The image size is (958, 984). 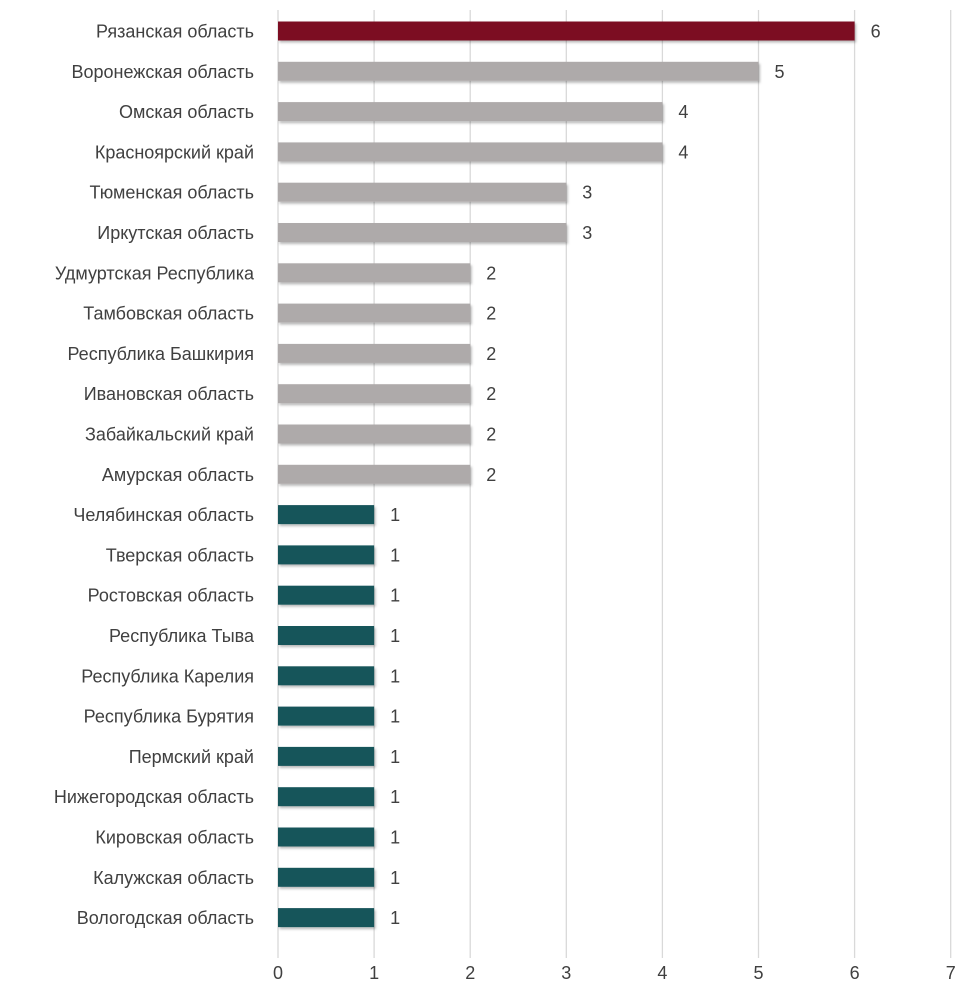 What do you see at coordinates (175, 32) in the screenshot?
I see `category-label: Рязанская область` at bounding box center [175, 32].